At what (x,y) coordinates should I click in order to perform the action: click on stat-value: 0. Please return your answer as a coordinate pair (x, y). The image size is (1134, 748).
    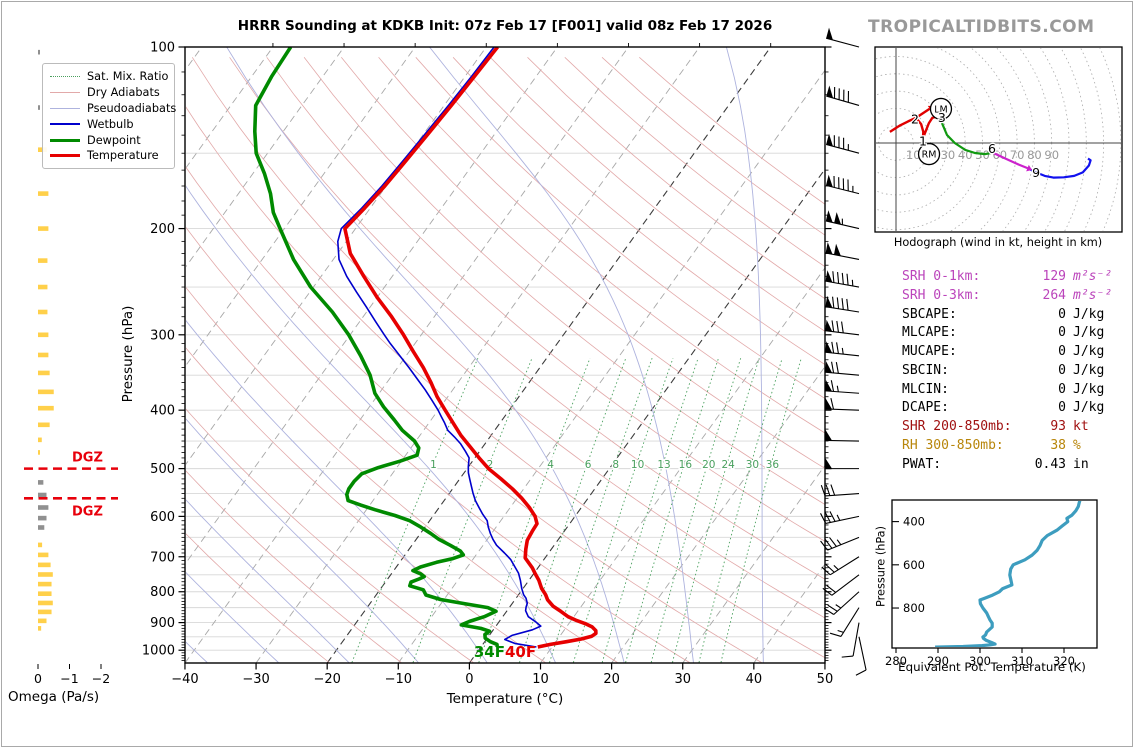
    Looking at the image, I should click on (1062, 370).